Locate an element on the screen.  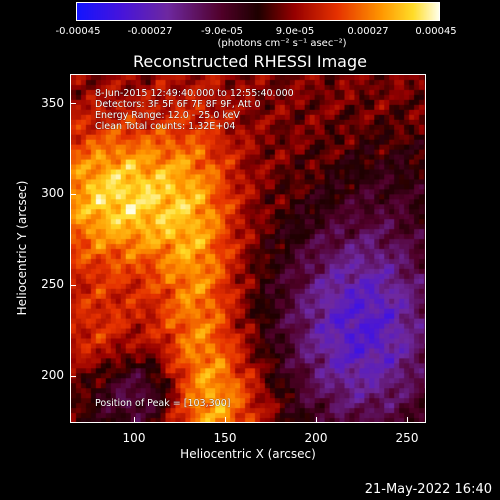
y-tick-label: 300 is located at coordinates (52, 193).